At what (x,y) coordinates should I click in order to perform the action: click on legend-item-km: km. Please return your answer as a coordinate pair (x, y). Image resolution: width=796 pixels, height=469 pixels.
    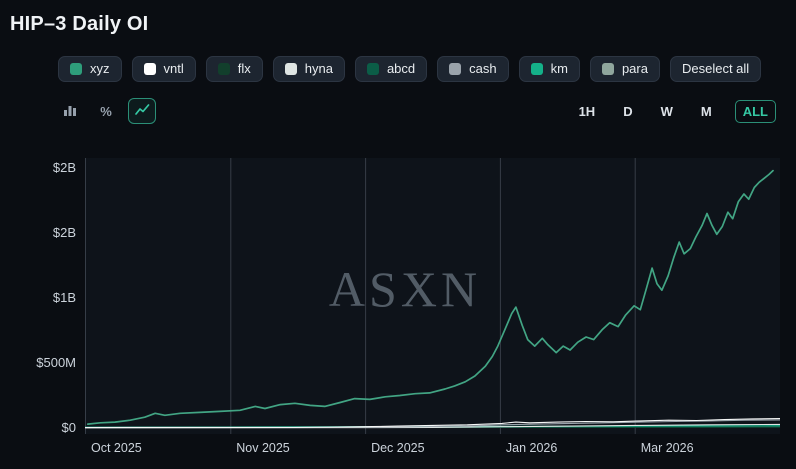
    Looking at the image, I should click on (549, 69).